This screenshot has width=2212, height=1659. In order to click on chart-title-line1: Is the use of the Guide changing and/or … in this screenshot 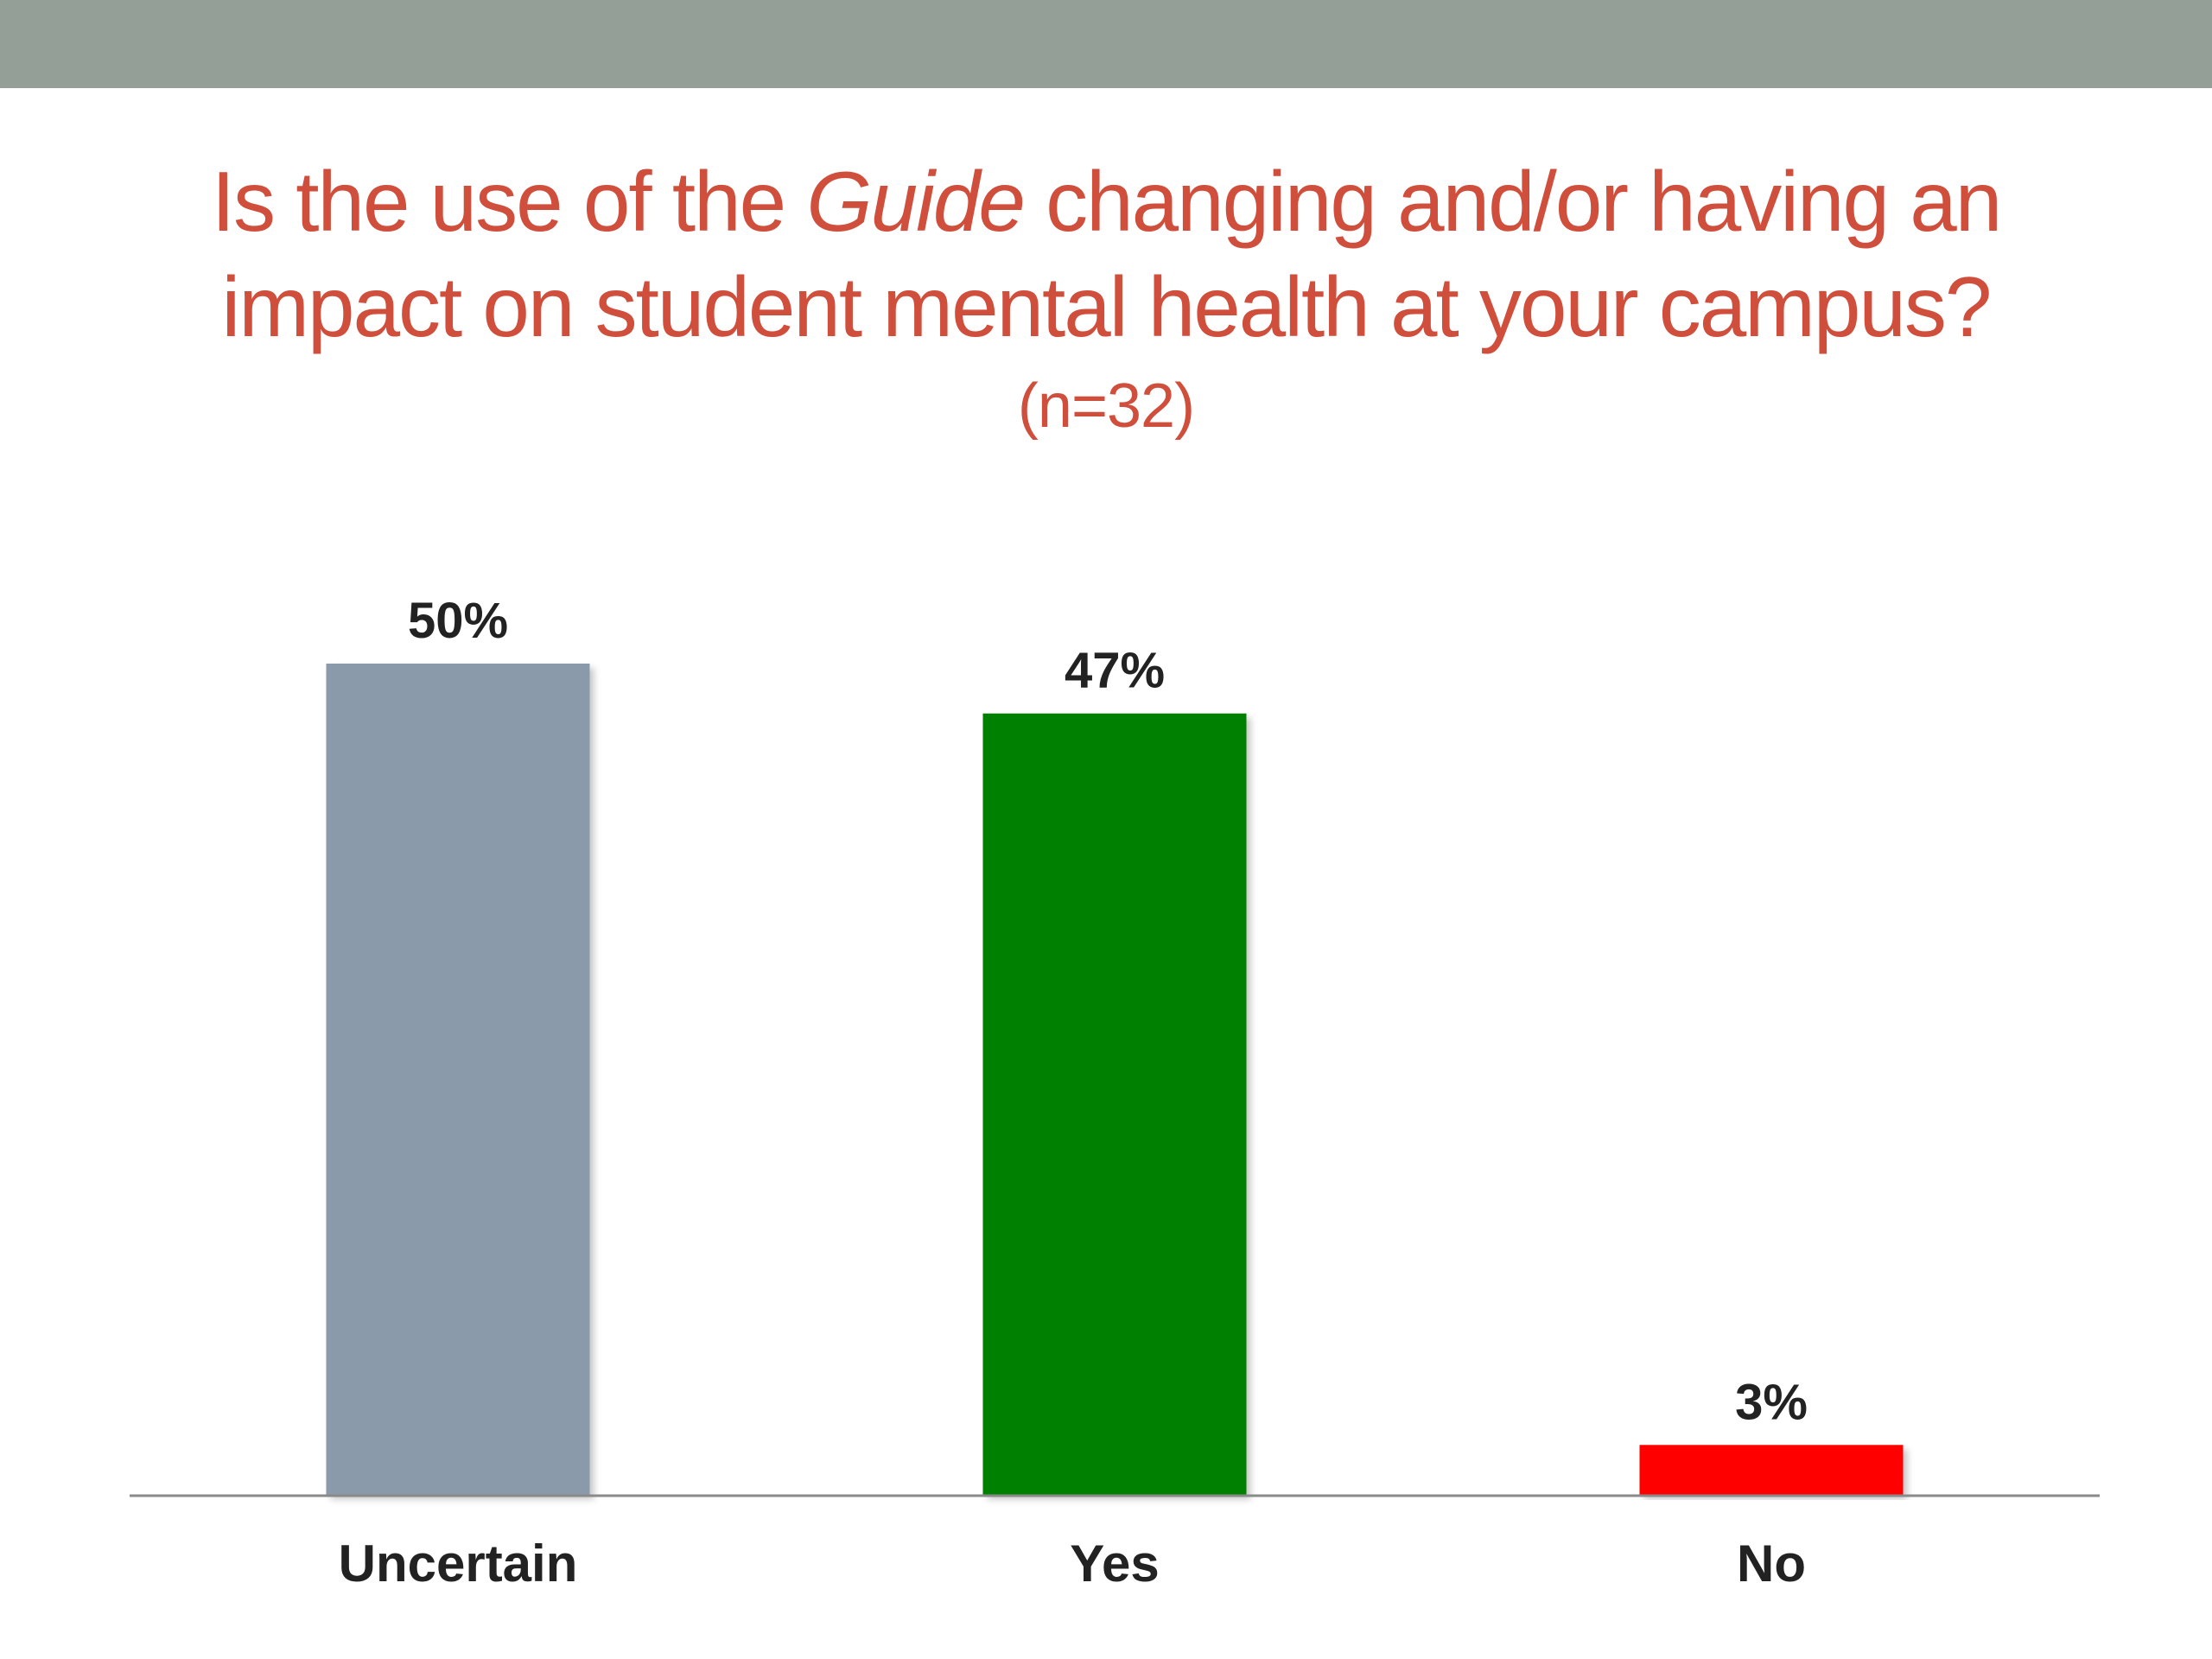, I will do `click(1106, 201)`.